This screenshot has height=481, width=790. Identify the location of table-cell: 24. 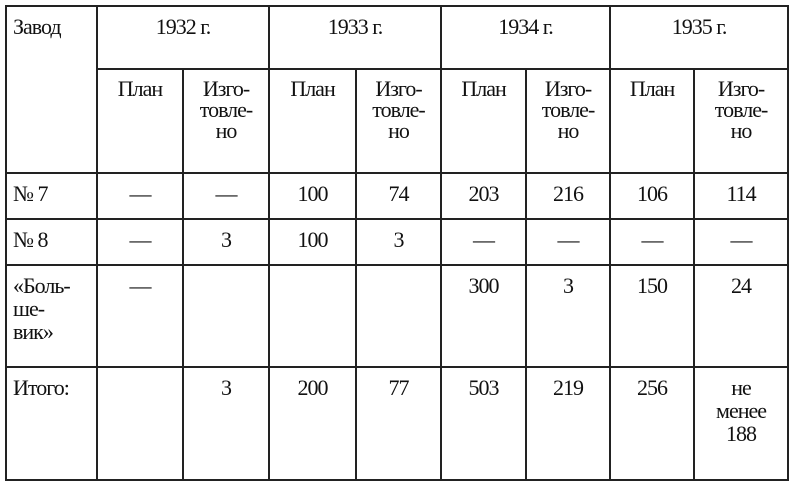
(741, 316).